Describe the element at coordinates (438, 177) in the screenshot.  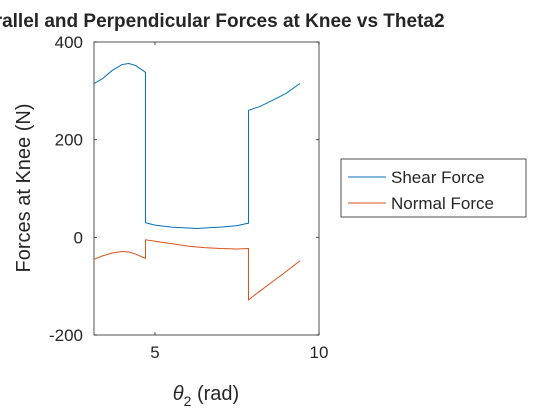
I see `legend-label-shear-force: Shear Force` at that location.